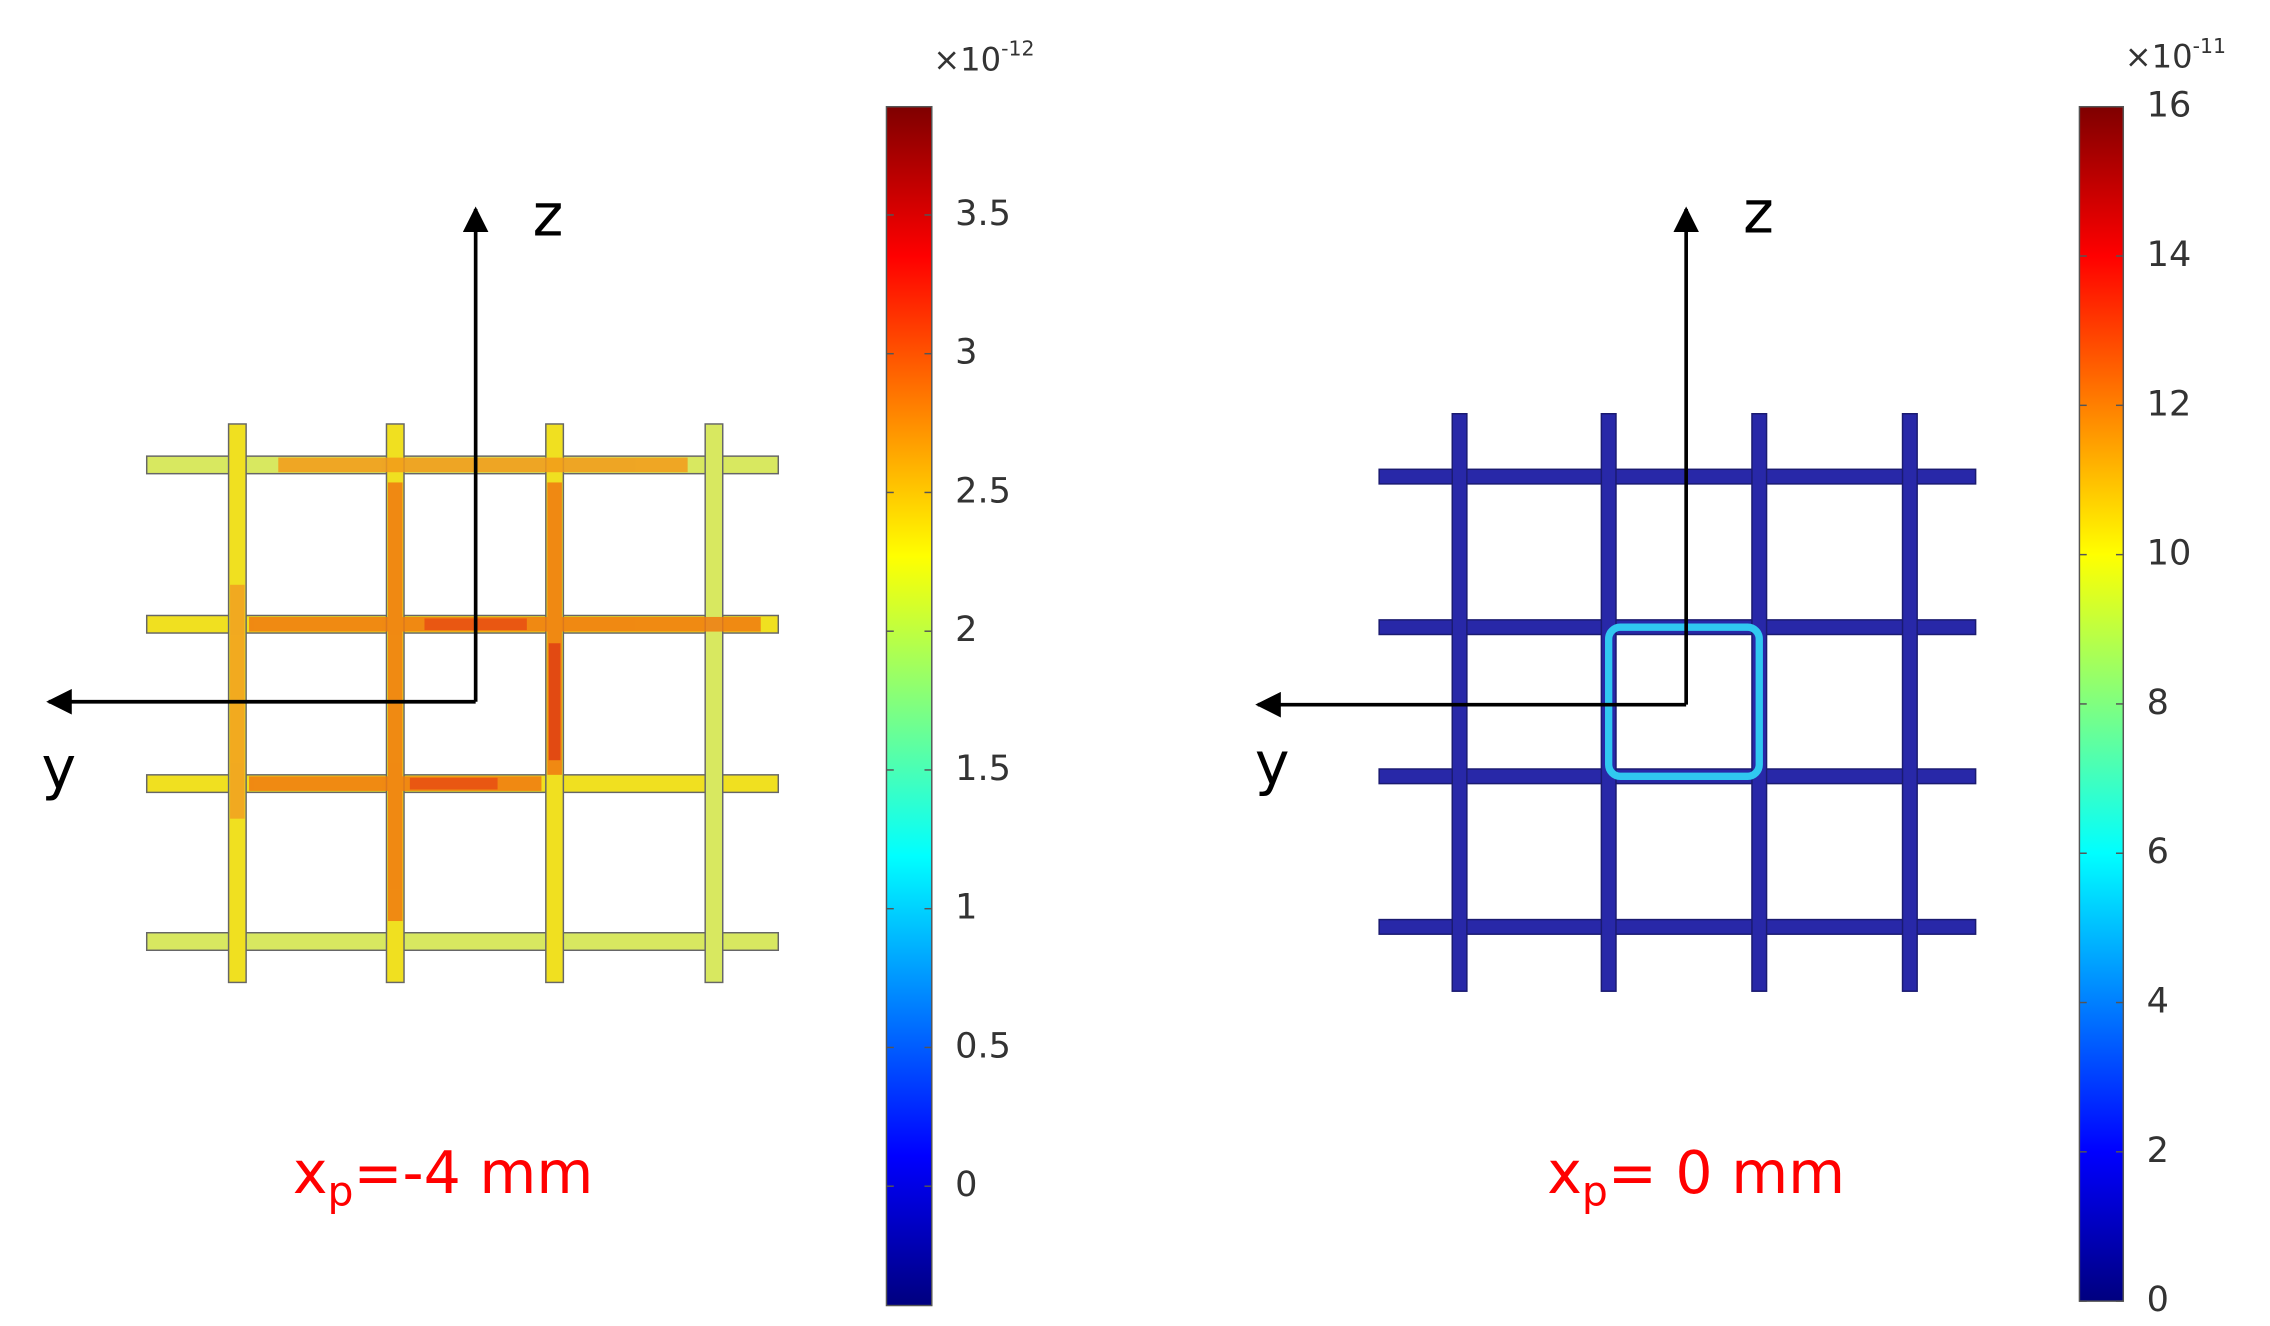 This screenshot has width=2270, height=1326. What do you see at coordinates (983, 768) in the screenshot?
I see `colorbar-tick-label: 1.5` at bounding box center [983, 768].